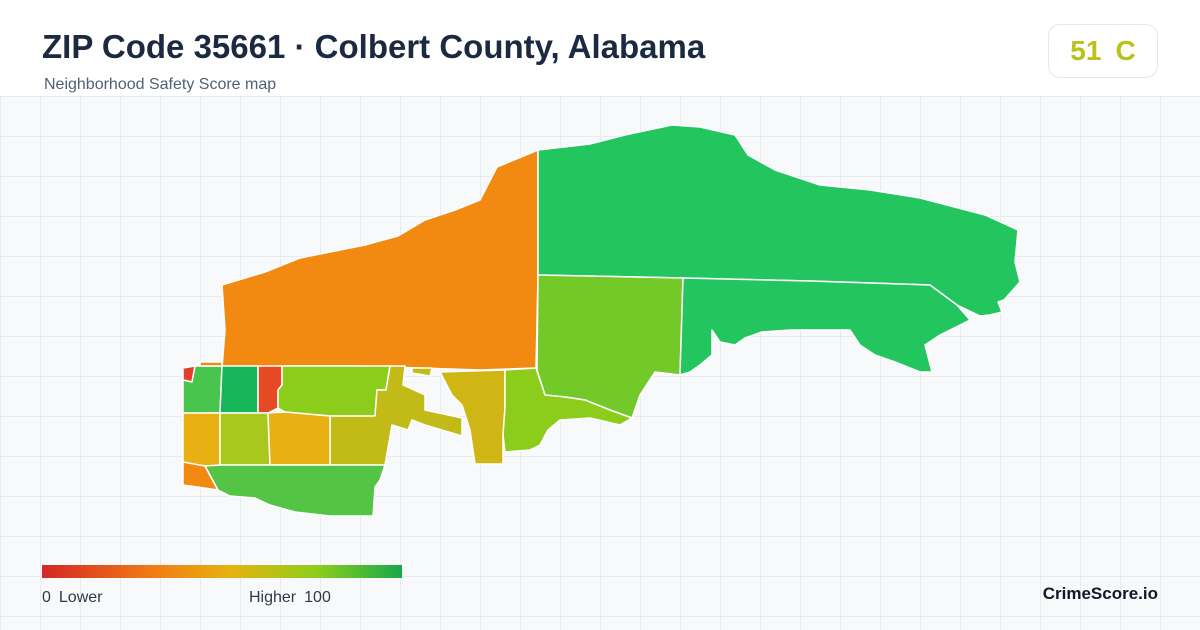 Image resolution: width=1200 pixels, height=630 pixels. Describe the element at coordinates (1125, 50) in the screenshot. I see `score-grade: C` at that location.